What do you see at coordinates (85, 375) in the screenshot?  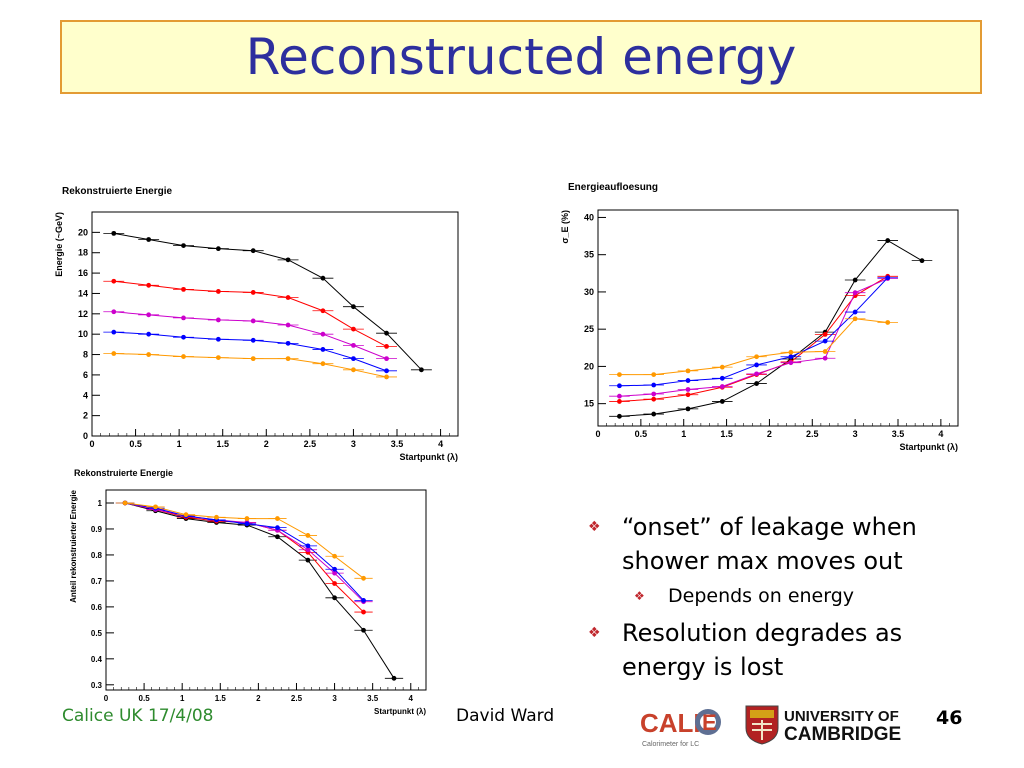 I see `y-tick-label: 6` at bounding box center [85, 375].